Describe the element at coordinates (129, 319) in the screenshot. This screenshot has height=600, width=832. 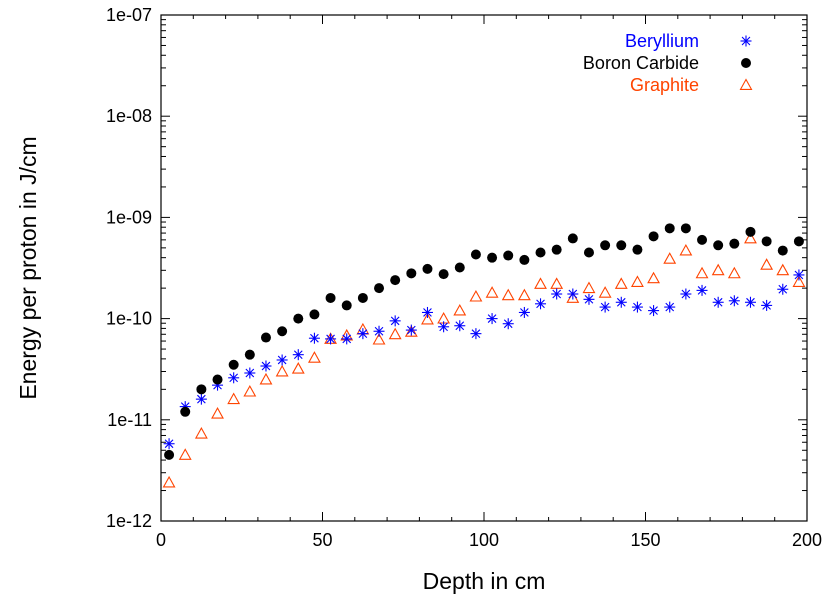
I see `y-tick-label: 1e-10` at that location.